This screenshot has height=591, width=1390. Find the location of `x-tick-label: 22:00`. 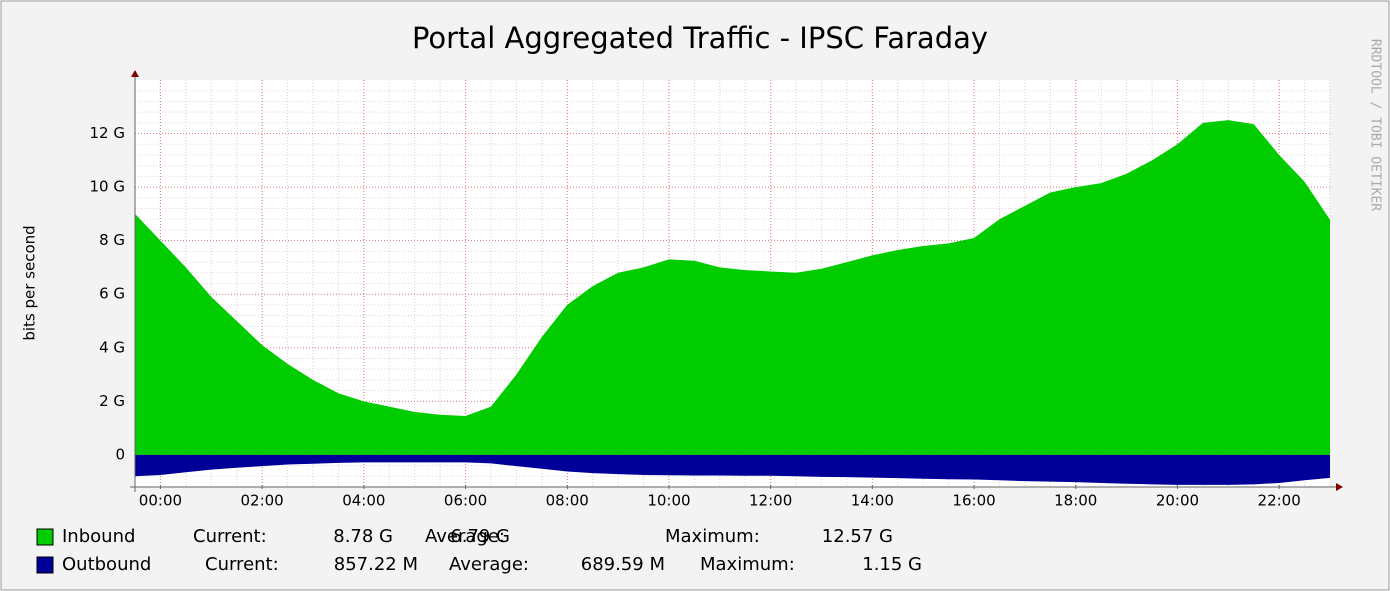

x-tick-label: 22:00 is located at coordinates (1279, 501).